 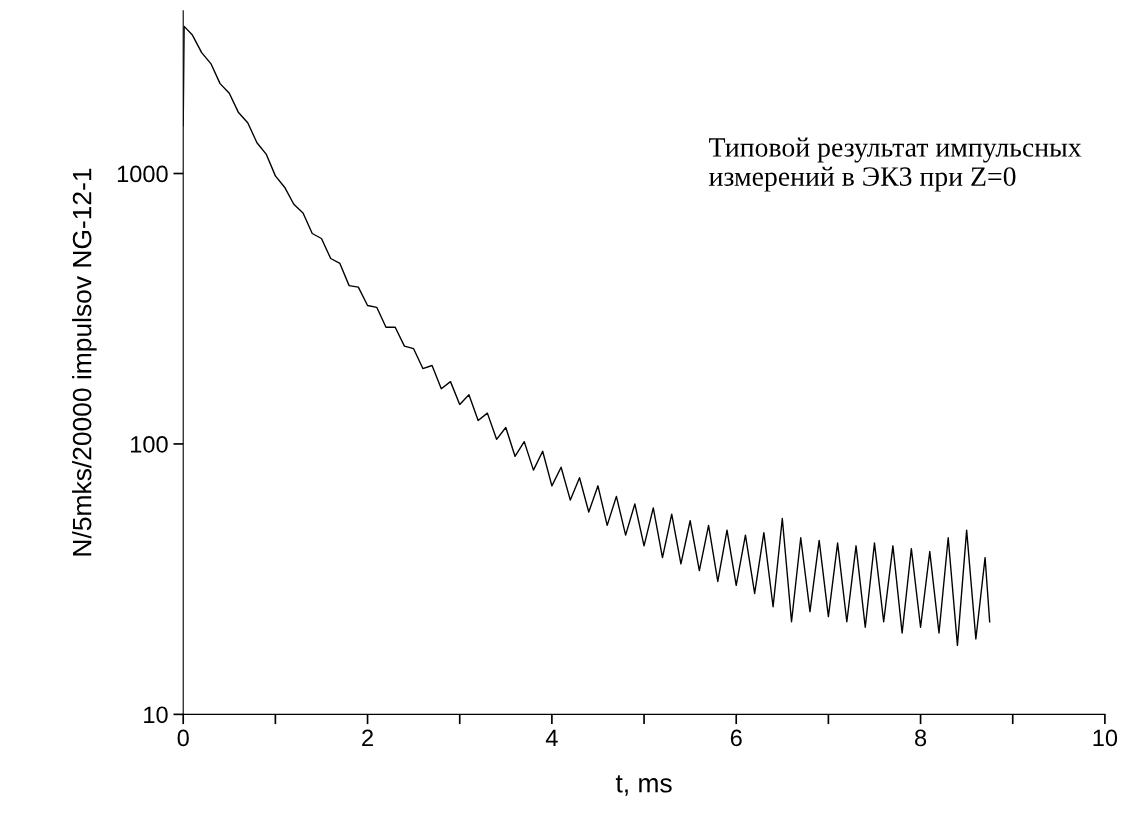 What do you see at coordinates (895, 164) in the screenshot?
I see `annotation: Типовой результат импульсных измерений в ЭК3 при Z=0` at bounding box center [895, 164].